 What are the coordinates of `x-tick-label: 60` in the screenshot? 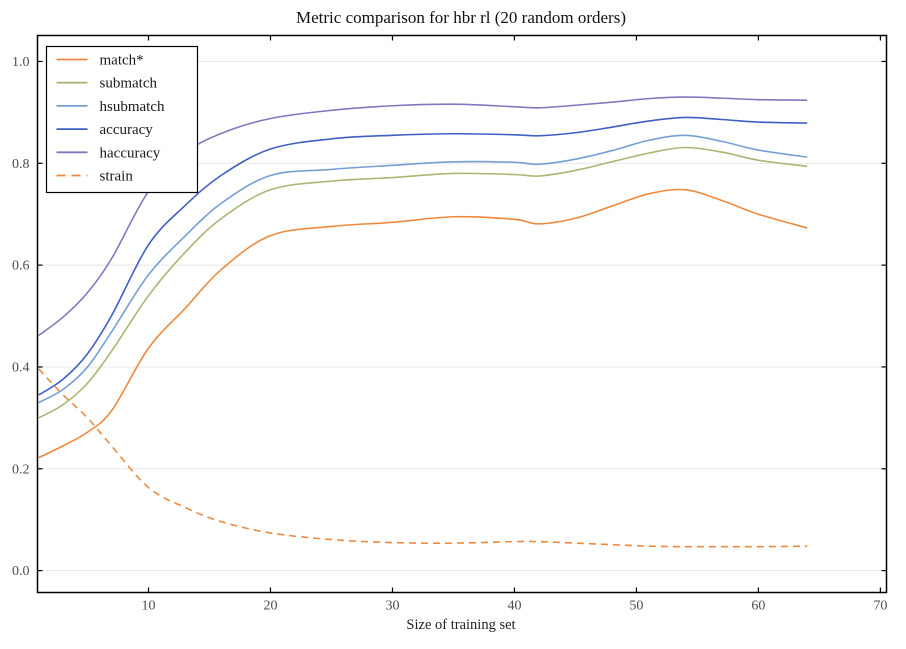 It's located at (758, 606).